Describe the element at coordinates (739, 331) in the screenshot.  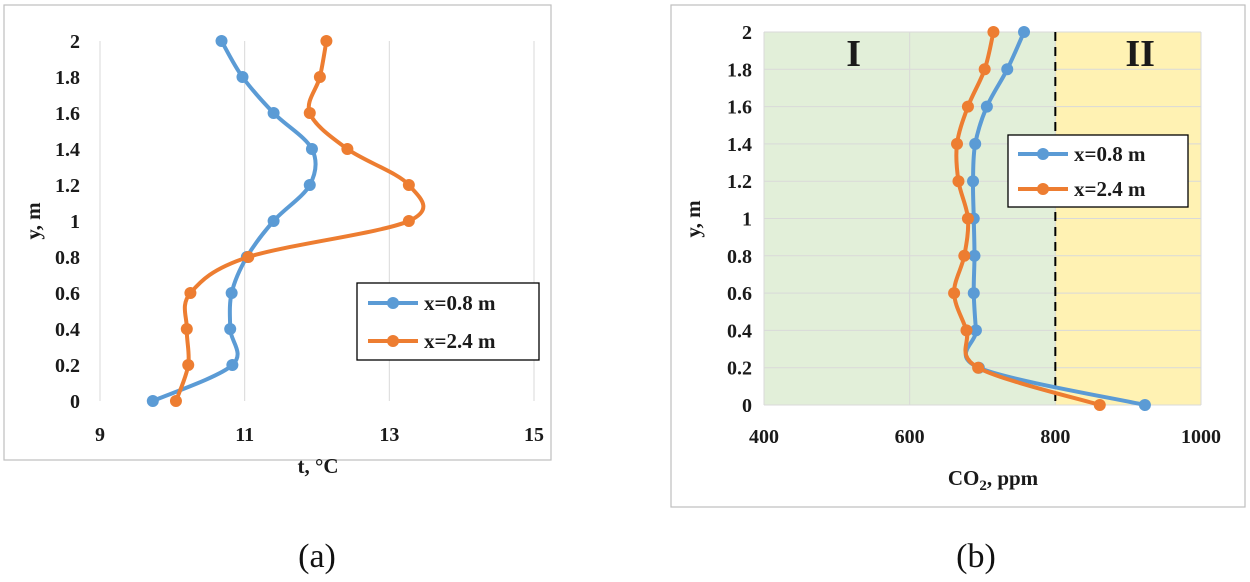
I see `chart-1-ytick-label-2: 0.4` at that location.